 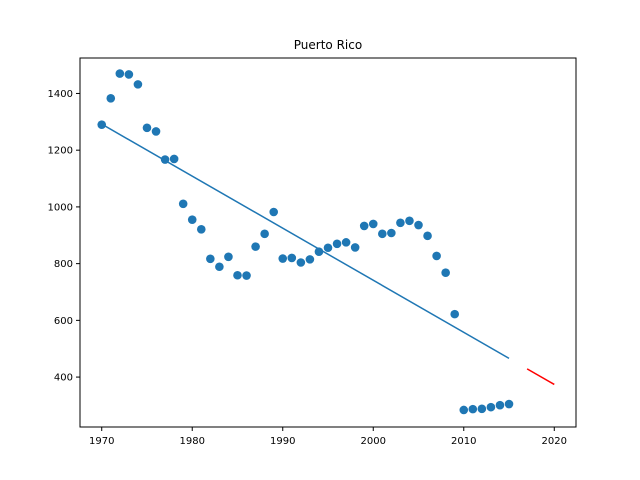 What do you see at coordinates (60, 207) in the screenshot?
I see `y-tick-label: 1000` at bounding box center [60, 207].